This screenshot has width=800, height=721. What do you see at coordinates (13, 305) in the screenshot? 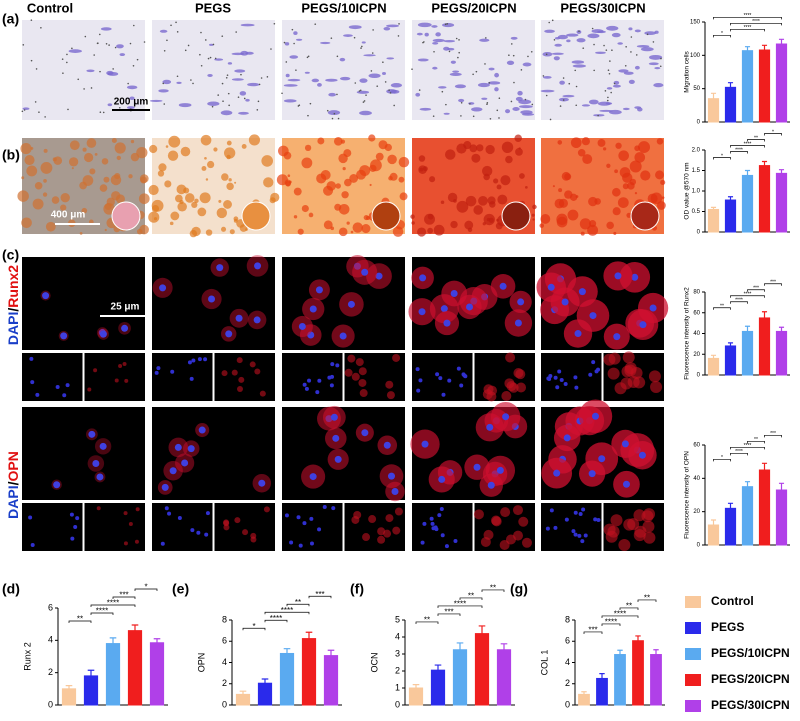
I see `stain-label: DAPI/Runx2` at bounding box center [13, 305].